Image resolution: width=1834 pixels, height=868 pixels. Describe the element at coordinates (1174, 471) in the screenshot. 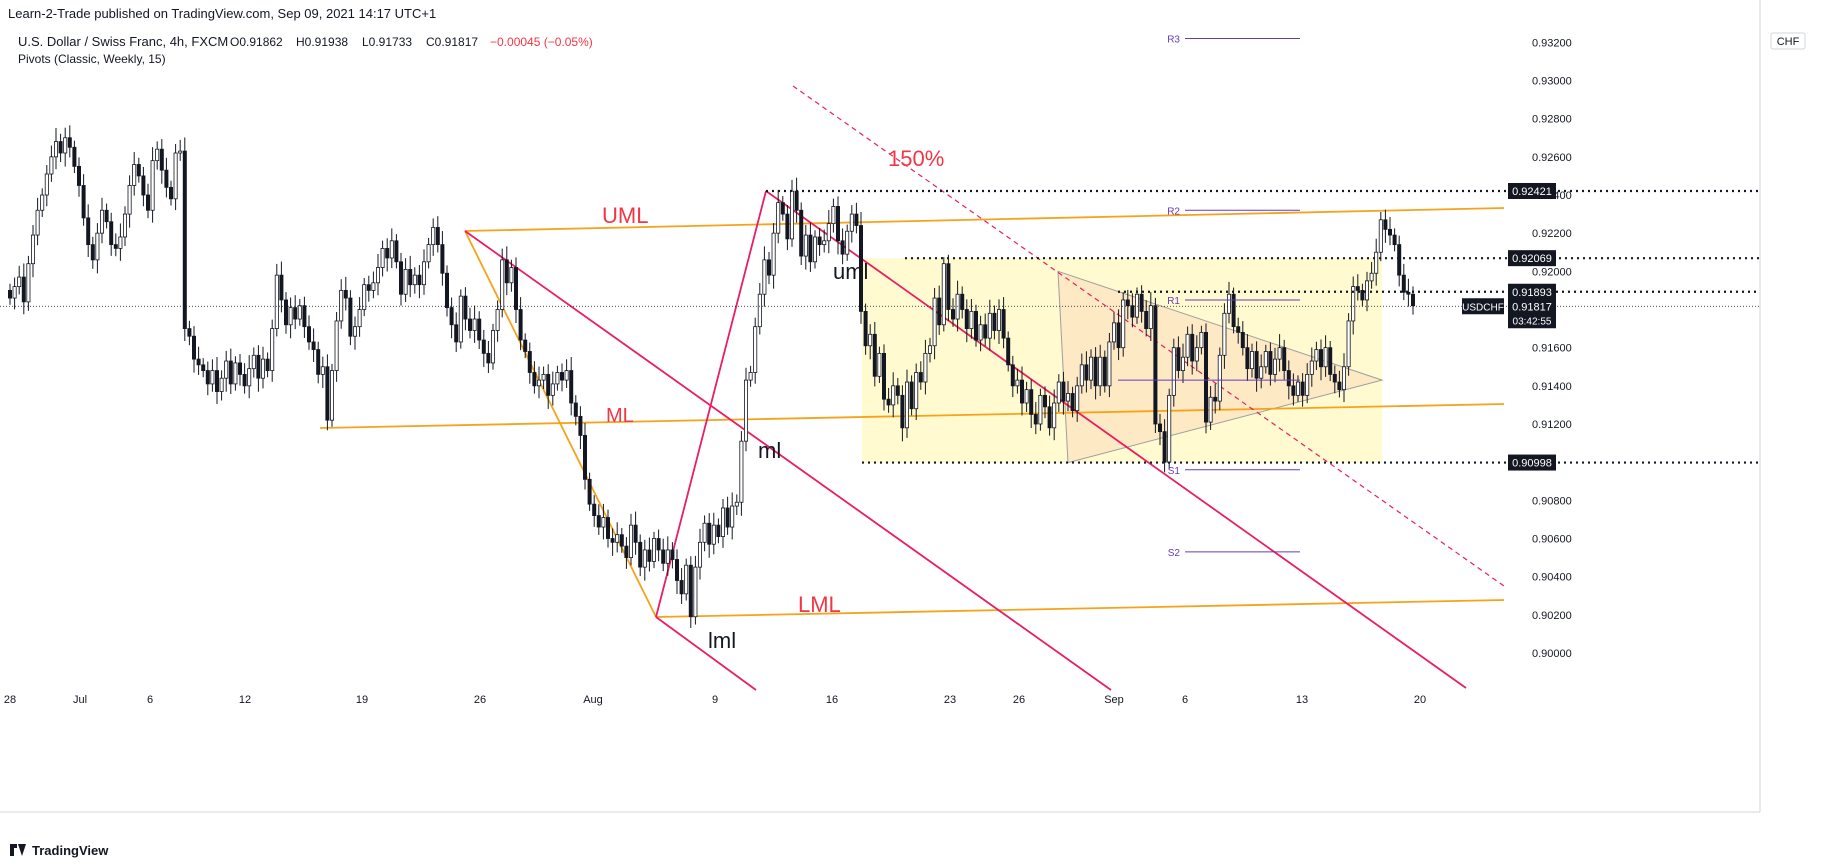

I see `pivot-S1-label: S1` at that location.